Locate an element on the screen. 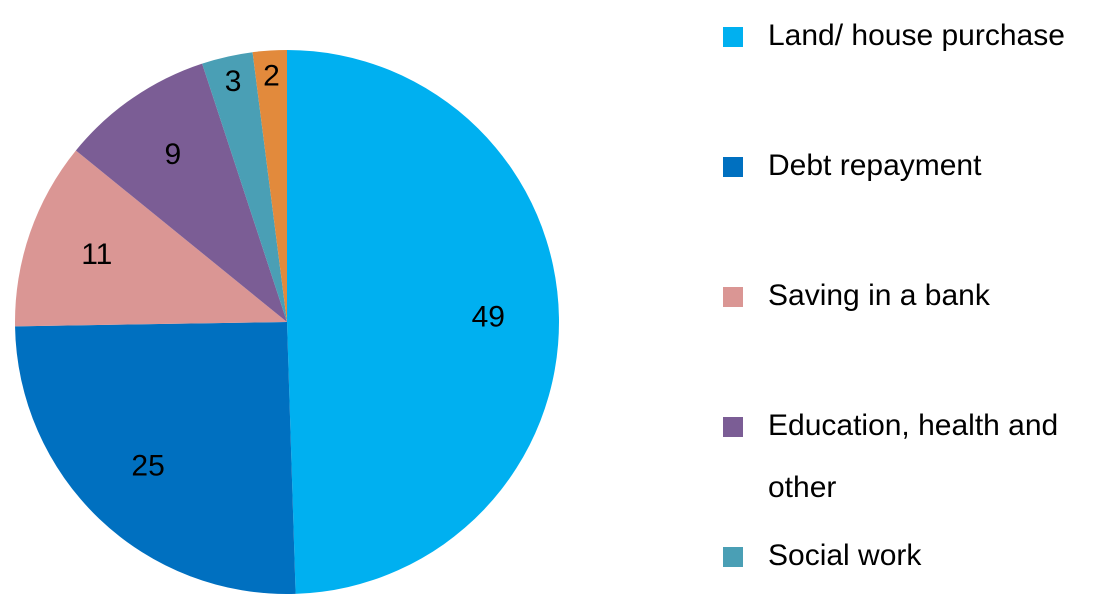  legend-label: Social work is located at coordinates (845, 555).